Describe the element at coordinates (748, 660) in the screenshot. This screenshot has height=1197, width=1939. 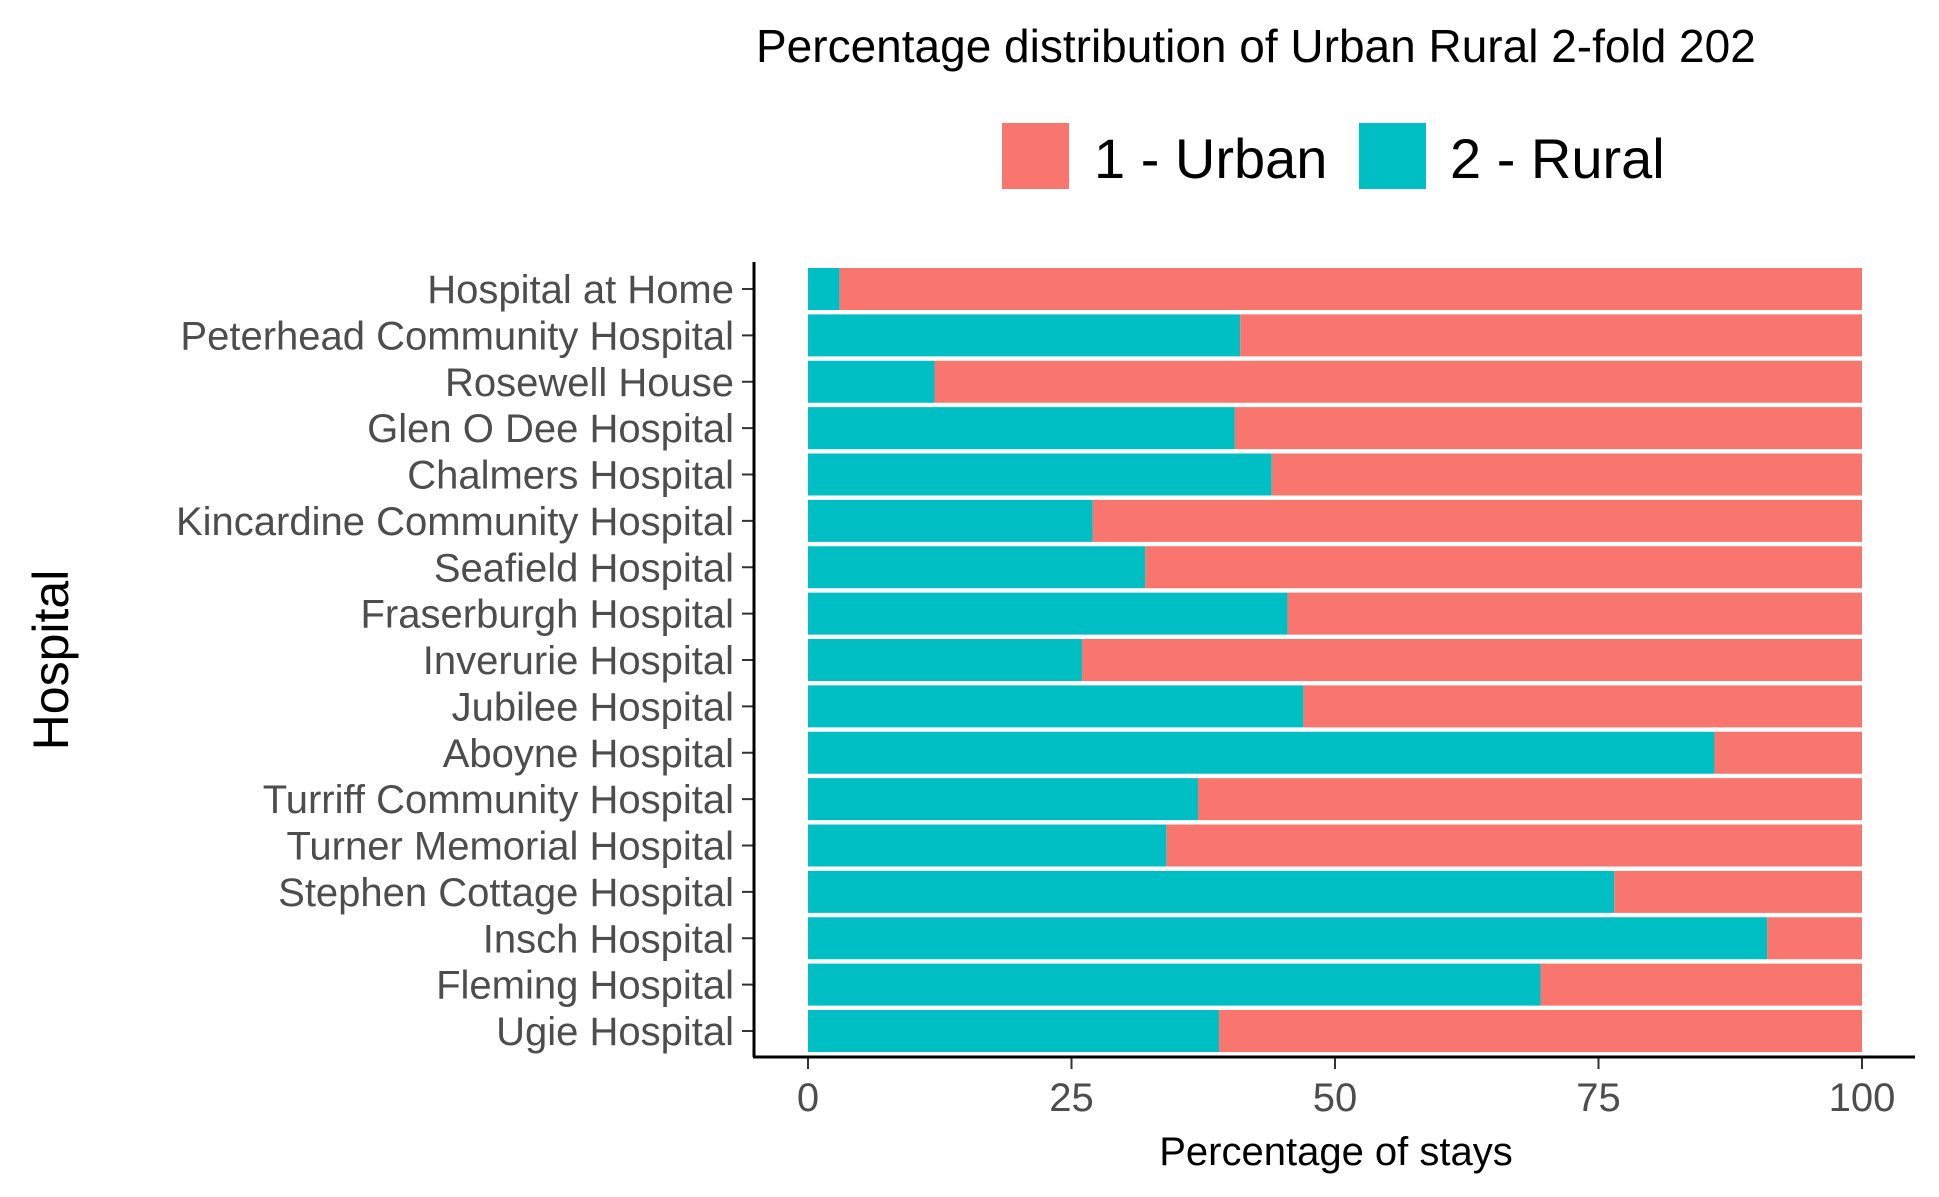
I see `y-axis-ticks` at that location.